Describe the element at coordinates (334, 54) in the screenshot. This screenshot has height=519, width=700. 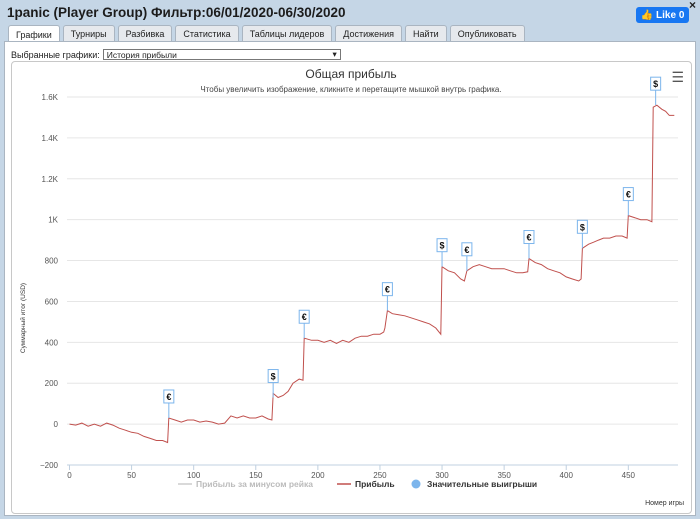
I see `chevron-down-icon: ▾` at that location.